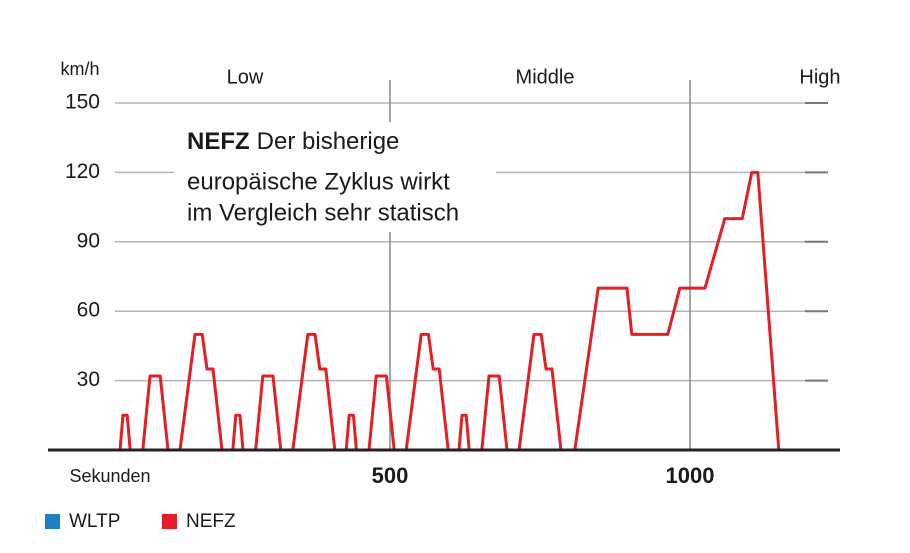  What do you see at coordinates (390, 475) in the screenshot?
I see `x-tick-label: 500` at bounding box center [390, 475].